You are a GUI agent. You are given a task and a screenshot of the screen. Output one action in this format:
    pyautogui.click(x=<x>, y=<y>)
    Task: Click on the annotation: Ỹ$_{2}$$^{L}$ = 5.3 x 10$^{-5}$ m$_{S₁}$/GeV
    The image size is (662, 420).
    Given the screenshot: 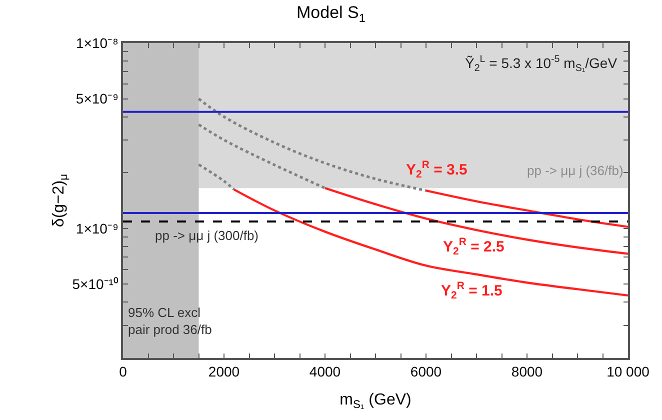 What is the action you would take?
    pyautogui.click(x=541, y=64)
    